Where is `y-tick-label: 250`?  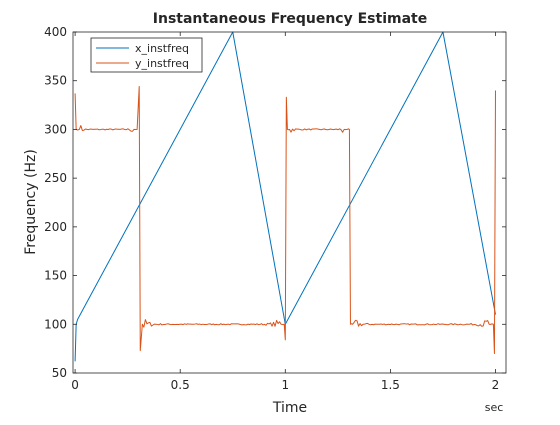 y-tick-label: 250 is located at coordinates (55, 178).